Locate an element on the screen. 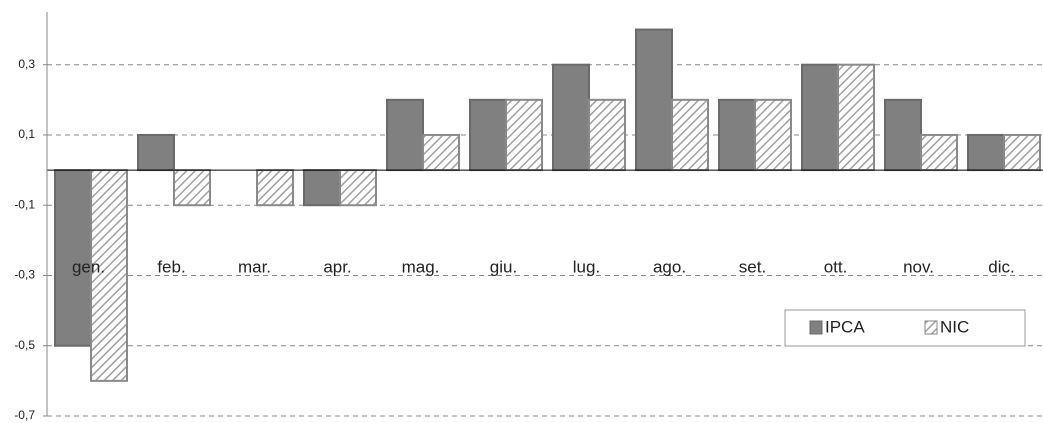  y-tick-label: -0,7 is located at coordinates (24, 415).